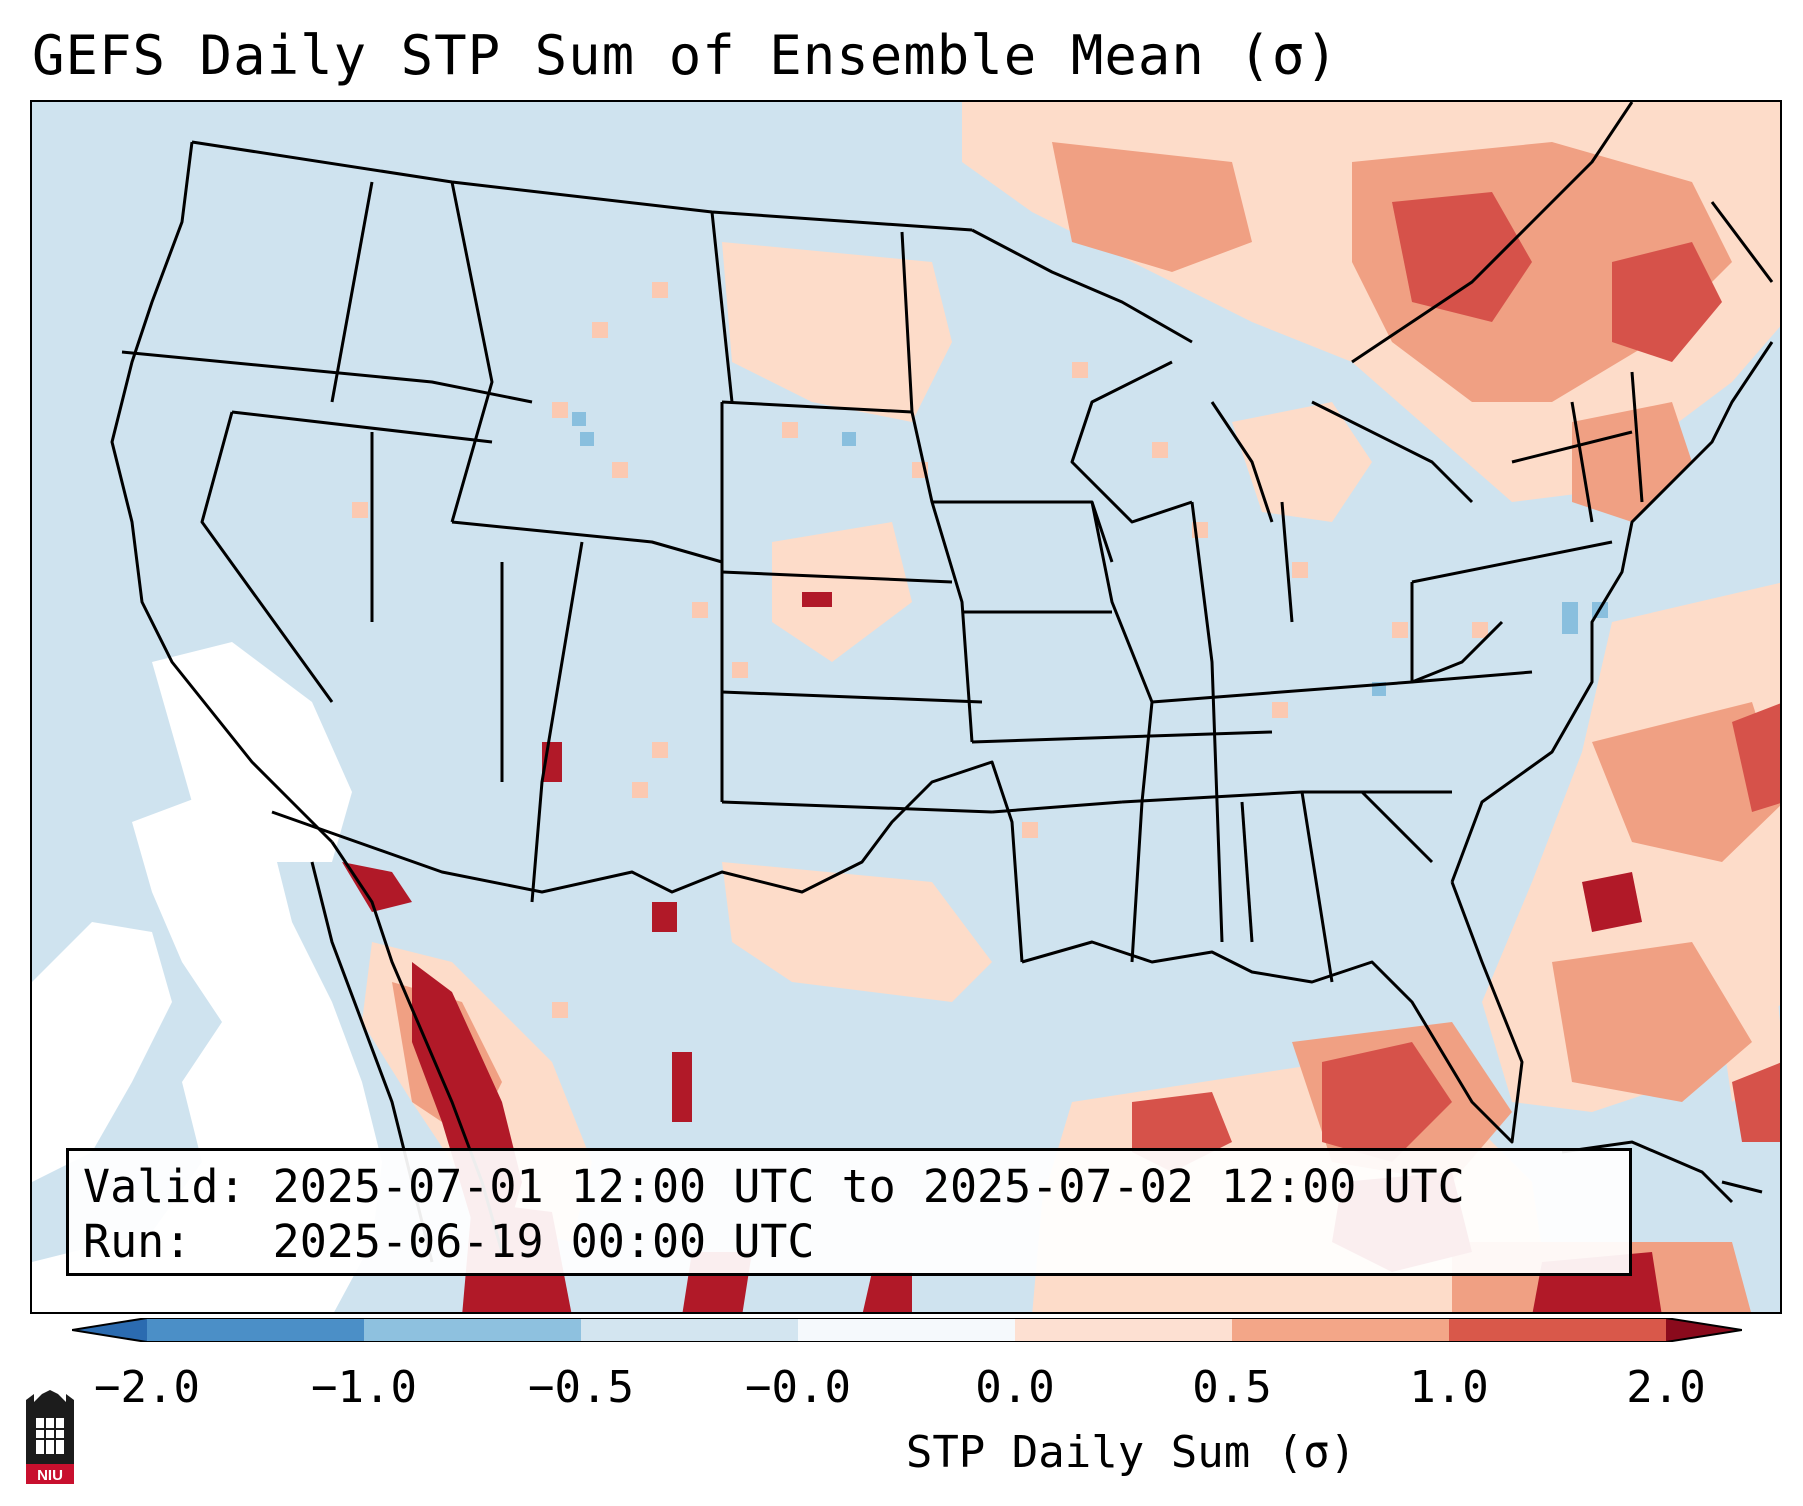  I want to click on chart-title: GEFS Daily STP Sum of Ensemble Mean (σ), so click(685, 55).